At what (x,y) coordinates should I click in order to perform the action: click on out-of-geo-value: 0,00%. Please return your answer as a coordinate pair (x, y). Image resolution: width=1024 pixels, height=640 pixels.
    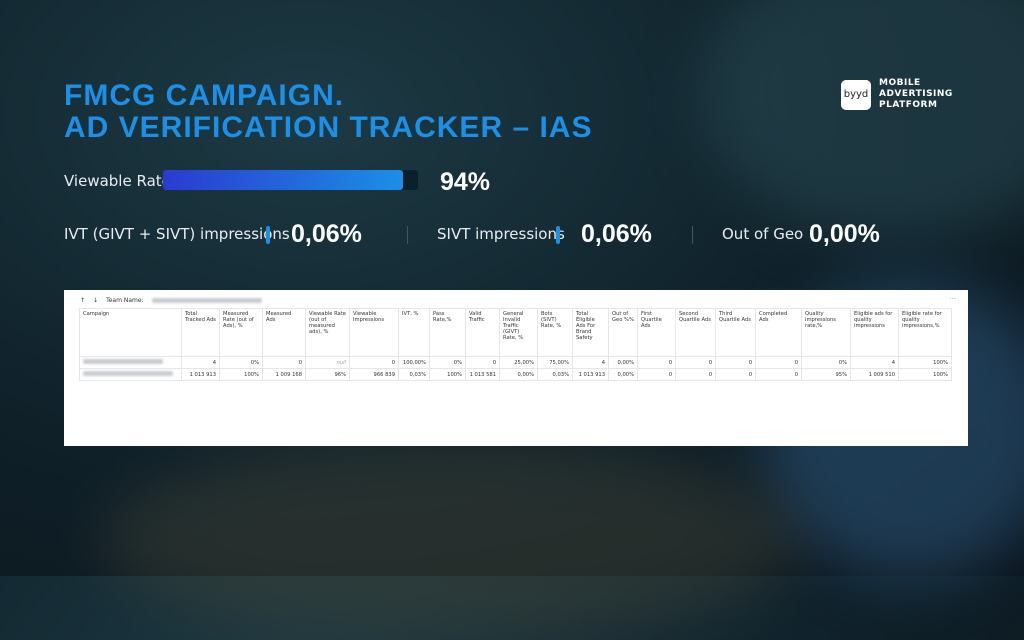
    Looking at the image, I should click on (844, 234).